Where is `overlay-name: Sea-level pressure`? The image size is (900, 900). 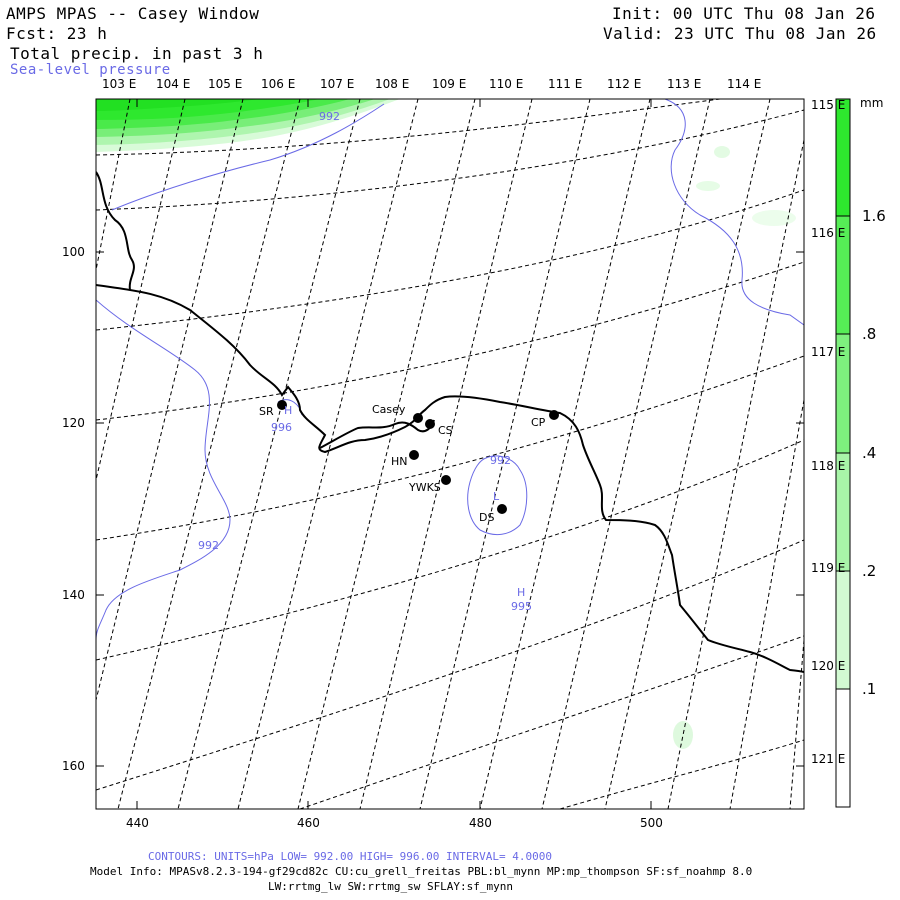
overlay-name: Sea-level pressure is located at coordinates (90, 70).